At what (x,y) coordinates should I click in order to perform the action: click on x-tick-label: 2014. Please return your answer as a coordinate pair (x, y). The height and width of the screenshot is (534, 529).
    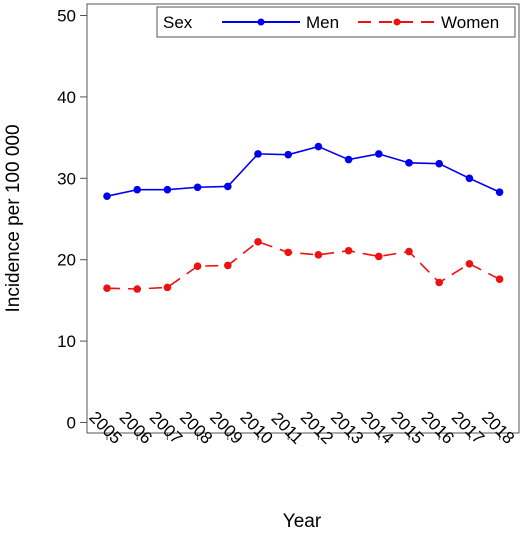
    Looking at the image, I should click on (377, 428).